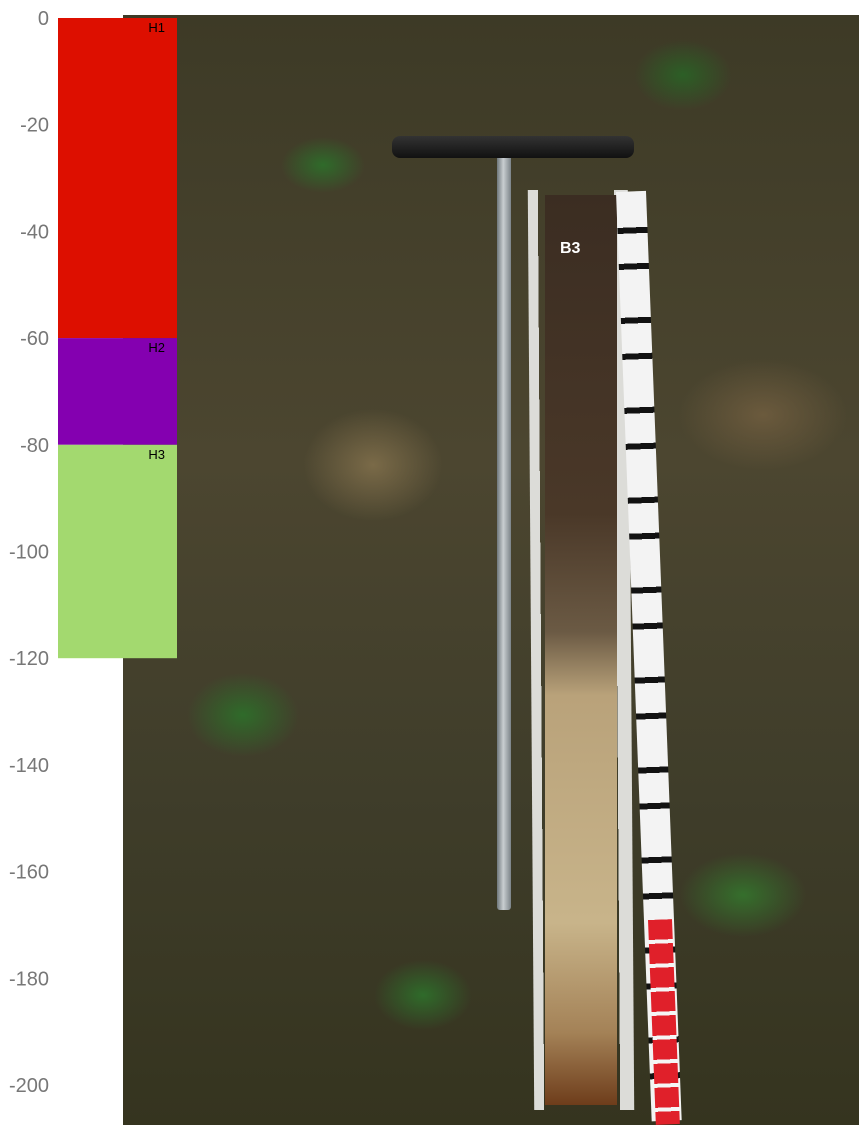 The width and height of the screenshot is (859, 1125). I want to click on y-tick-label: -200, so click(29, 1086).